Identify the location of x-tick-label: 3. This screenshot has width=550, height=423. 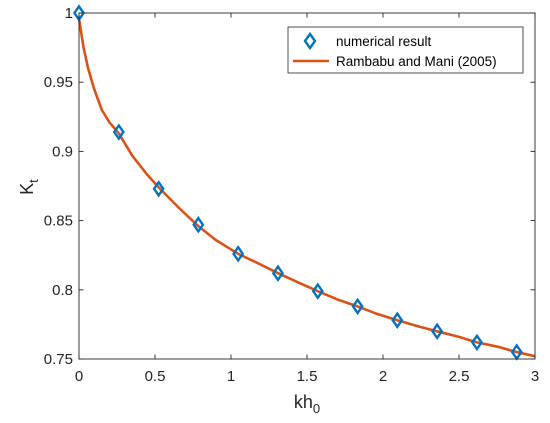
(535, 376).